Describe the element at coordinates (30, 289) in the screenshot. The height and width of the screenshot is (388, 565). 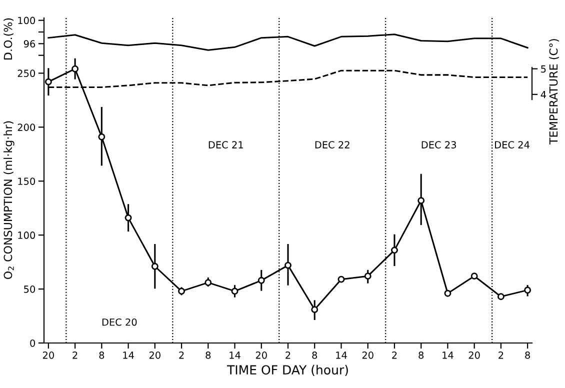
I see `y-tick-label: 50` at that location.